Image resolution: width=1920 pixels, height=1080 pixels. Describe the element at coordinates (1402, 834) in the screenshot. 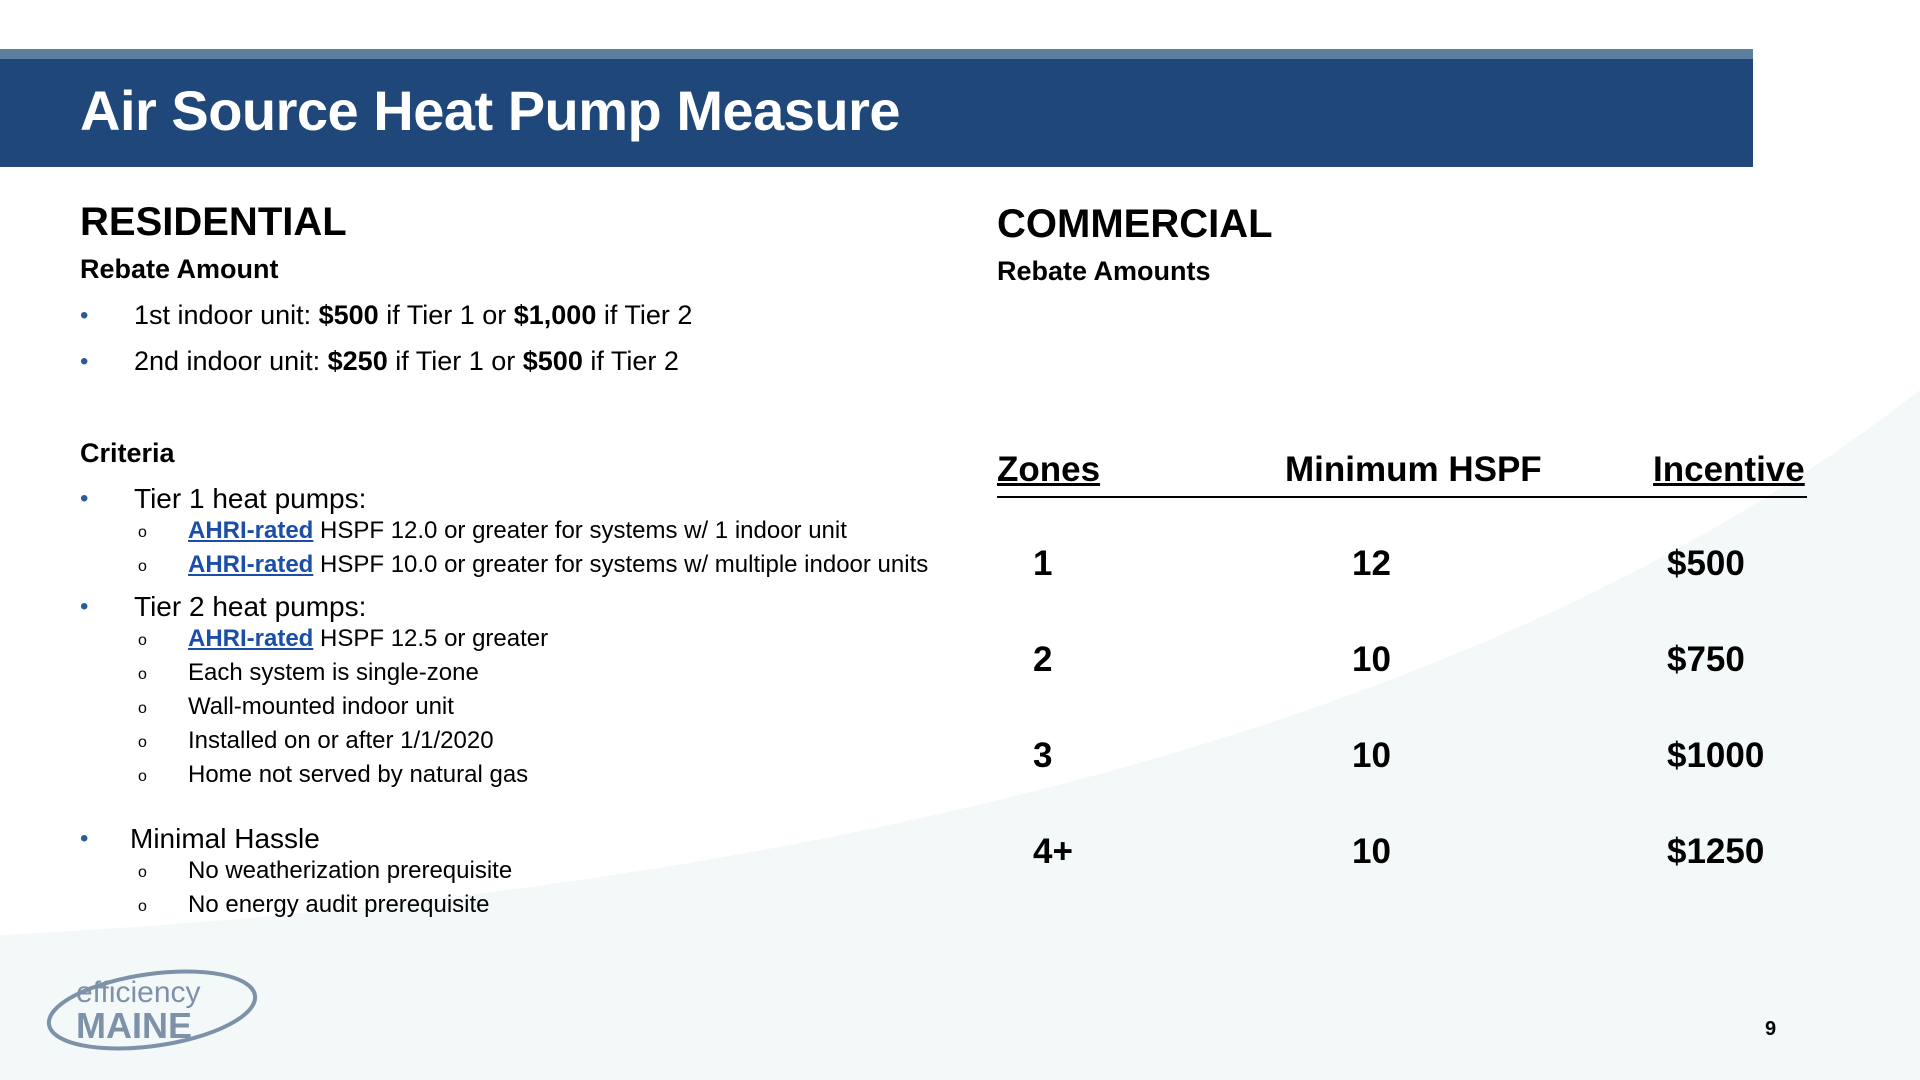

I see `table-row: 4+ 10 $1250` at that location.